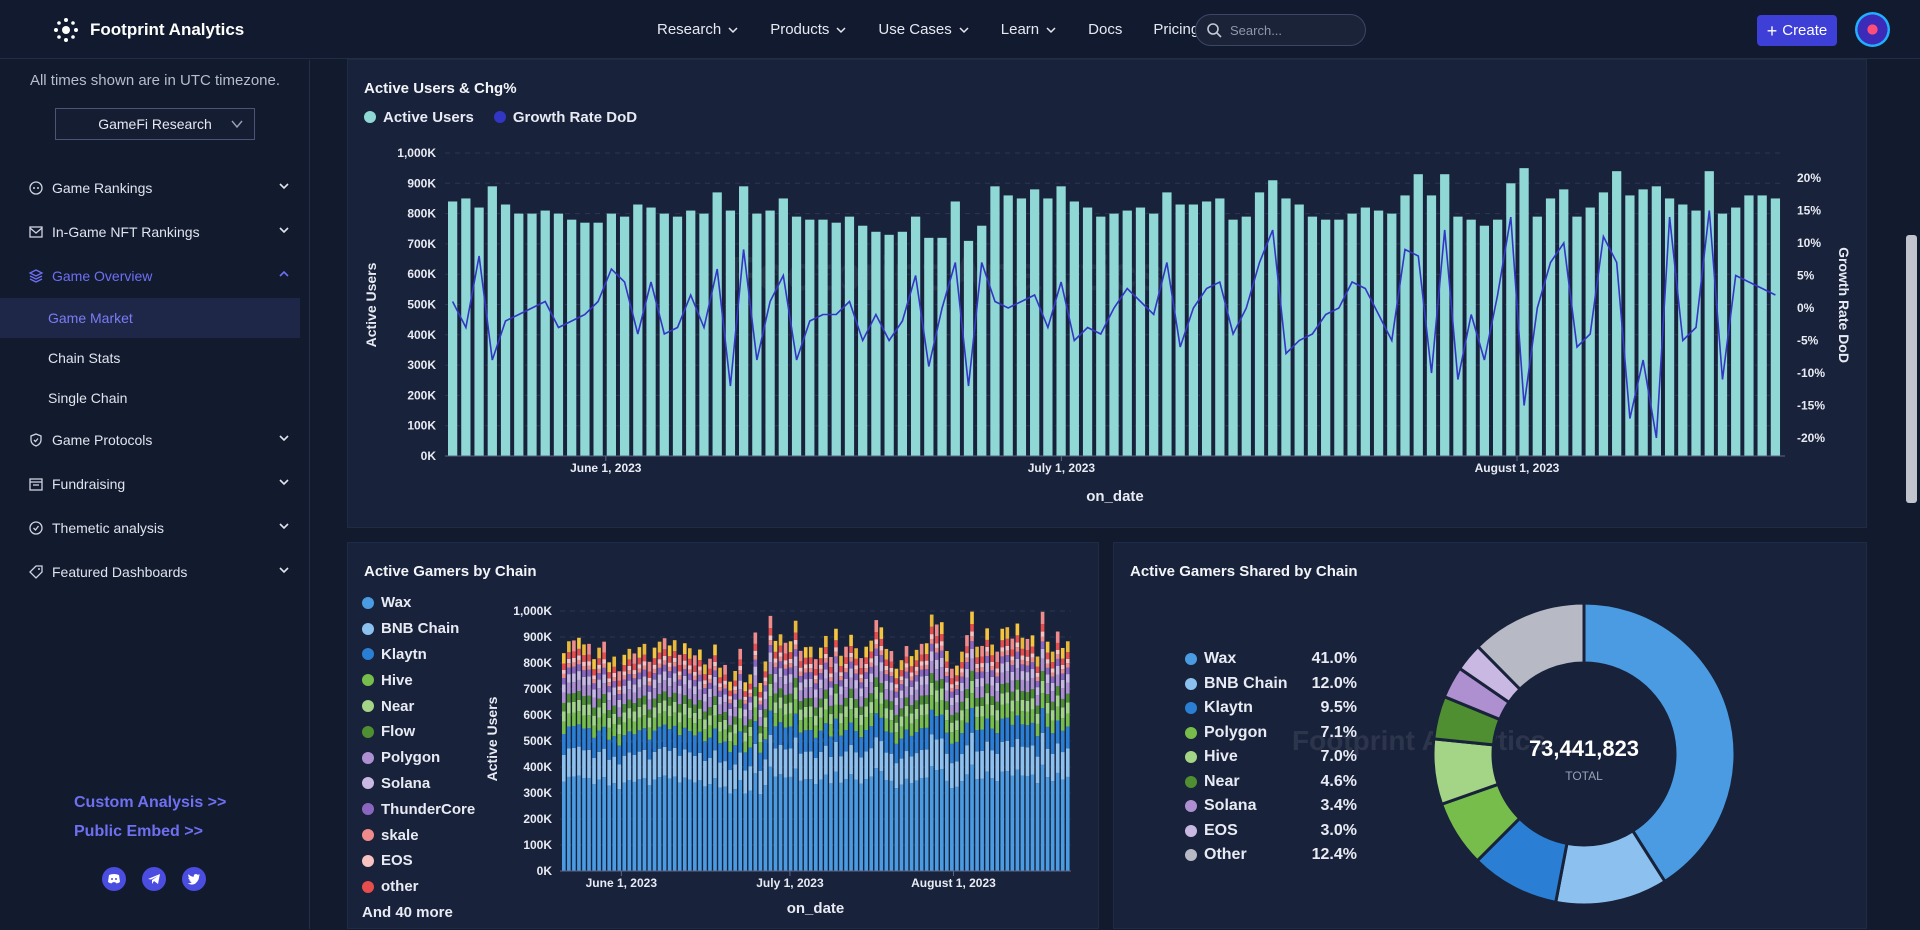 The image size is (1920, 930). Describe the element at coordinates (114, 879) in the screenshot. I see `discord-icon` at that location.